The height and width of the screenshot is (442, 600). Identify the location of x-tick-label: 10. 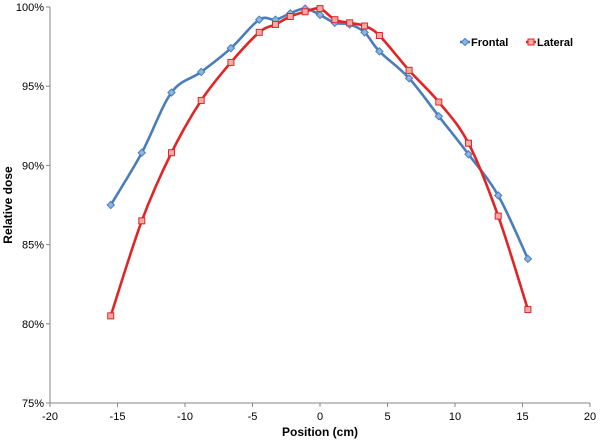
(455, 417).